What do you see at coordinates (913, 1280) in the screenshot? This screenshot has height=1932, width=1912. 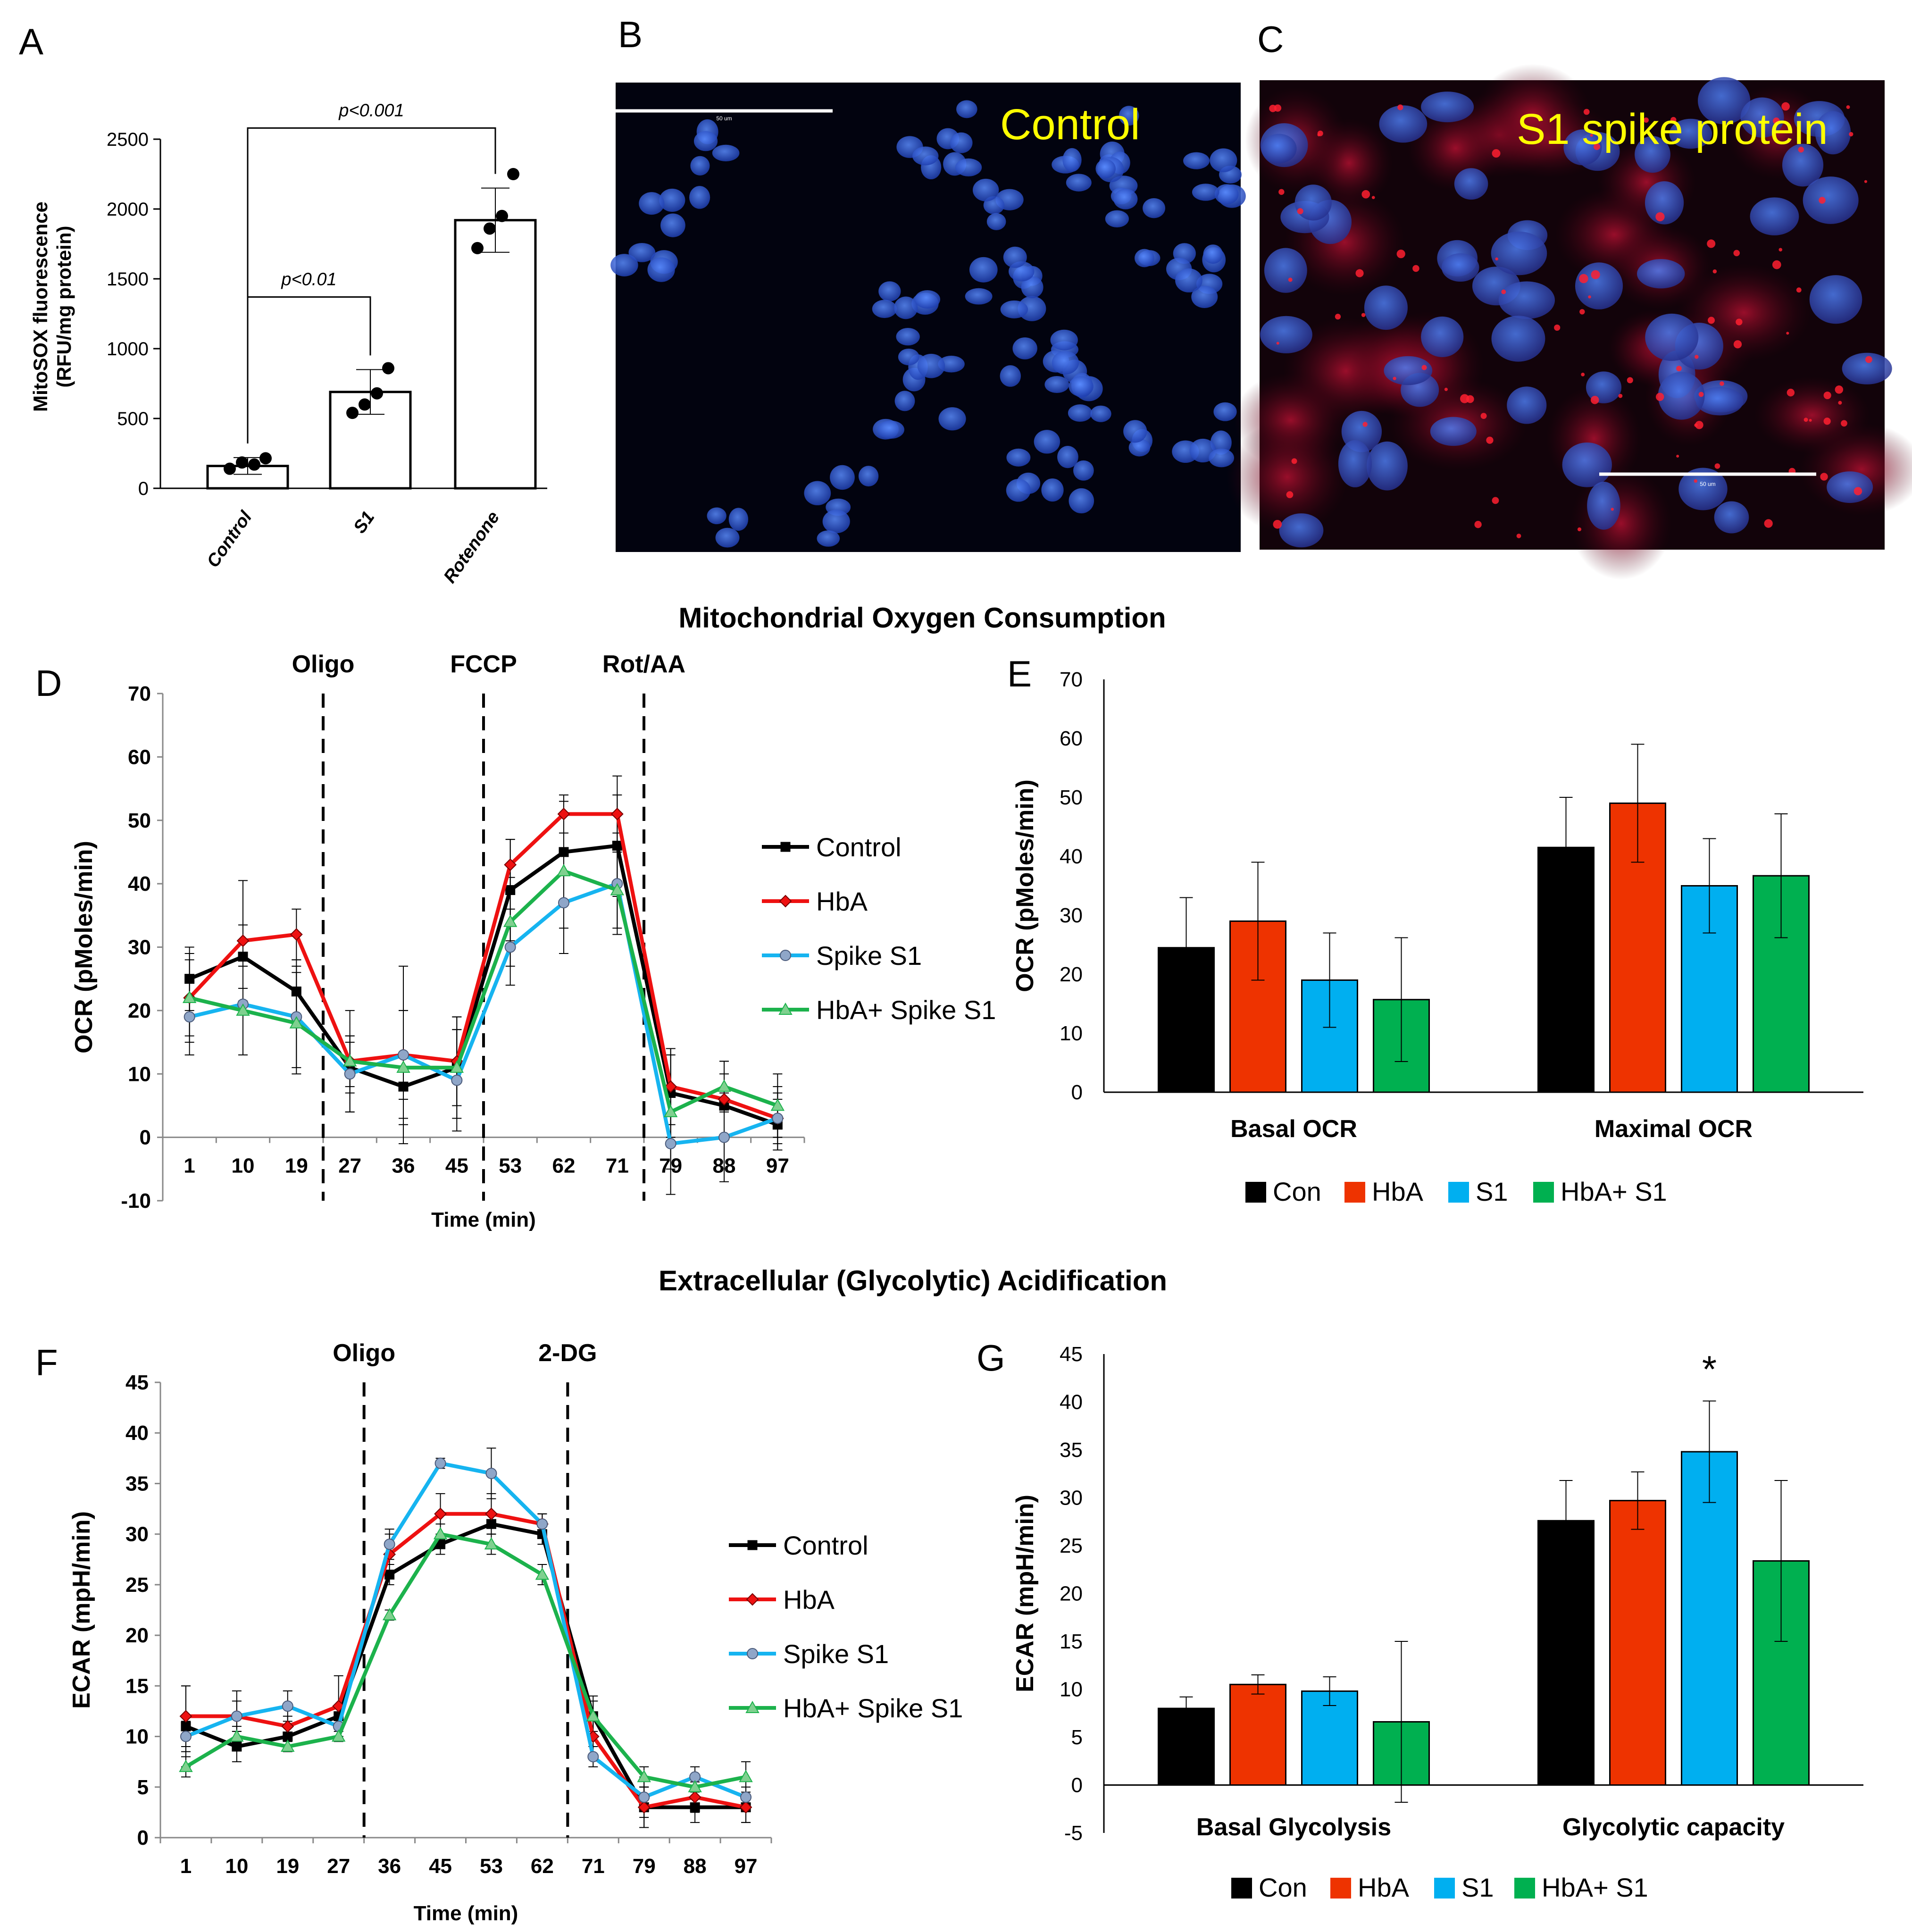 I see `ecar-section-title: Extracellular (Glycolytic) Acidification` at bounding box center [913, 1280].